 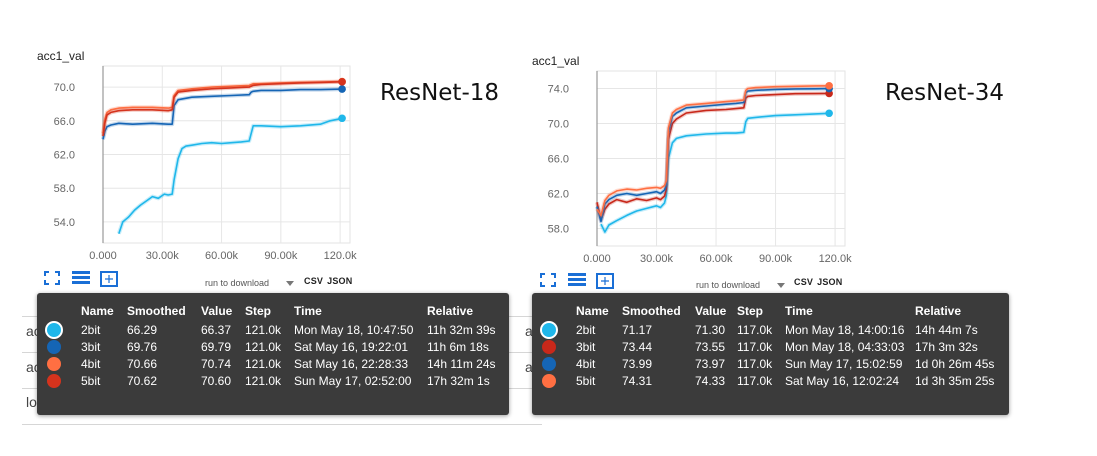 What do you see at coordinates (836, 259) in the screenshot?
I see `x-tick-label: 120.0k` at bounding box center [836, 259].